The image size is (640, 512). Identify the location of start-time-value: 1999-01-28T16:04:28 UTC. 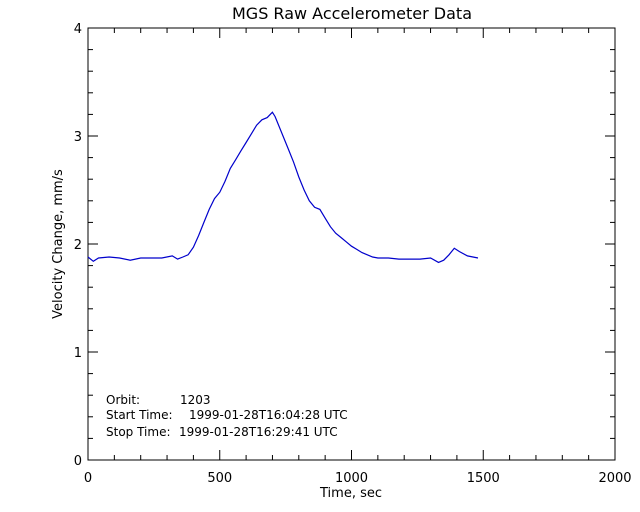
(268, 415).